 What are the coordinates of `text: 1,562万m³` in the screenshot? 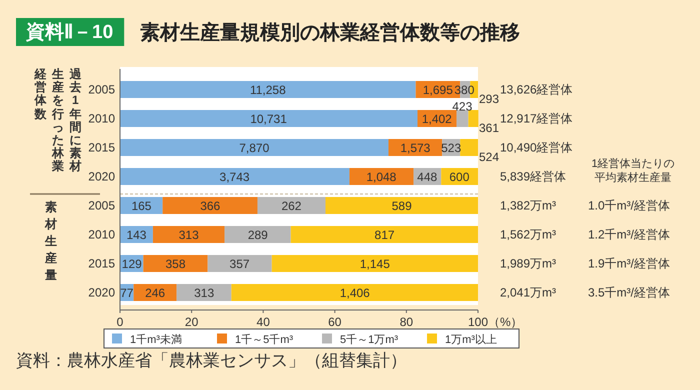 It's located at (528, 235).